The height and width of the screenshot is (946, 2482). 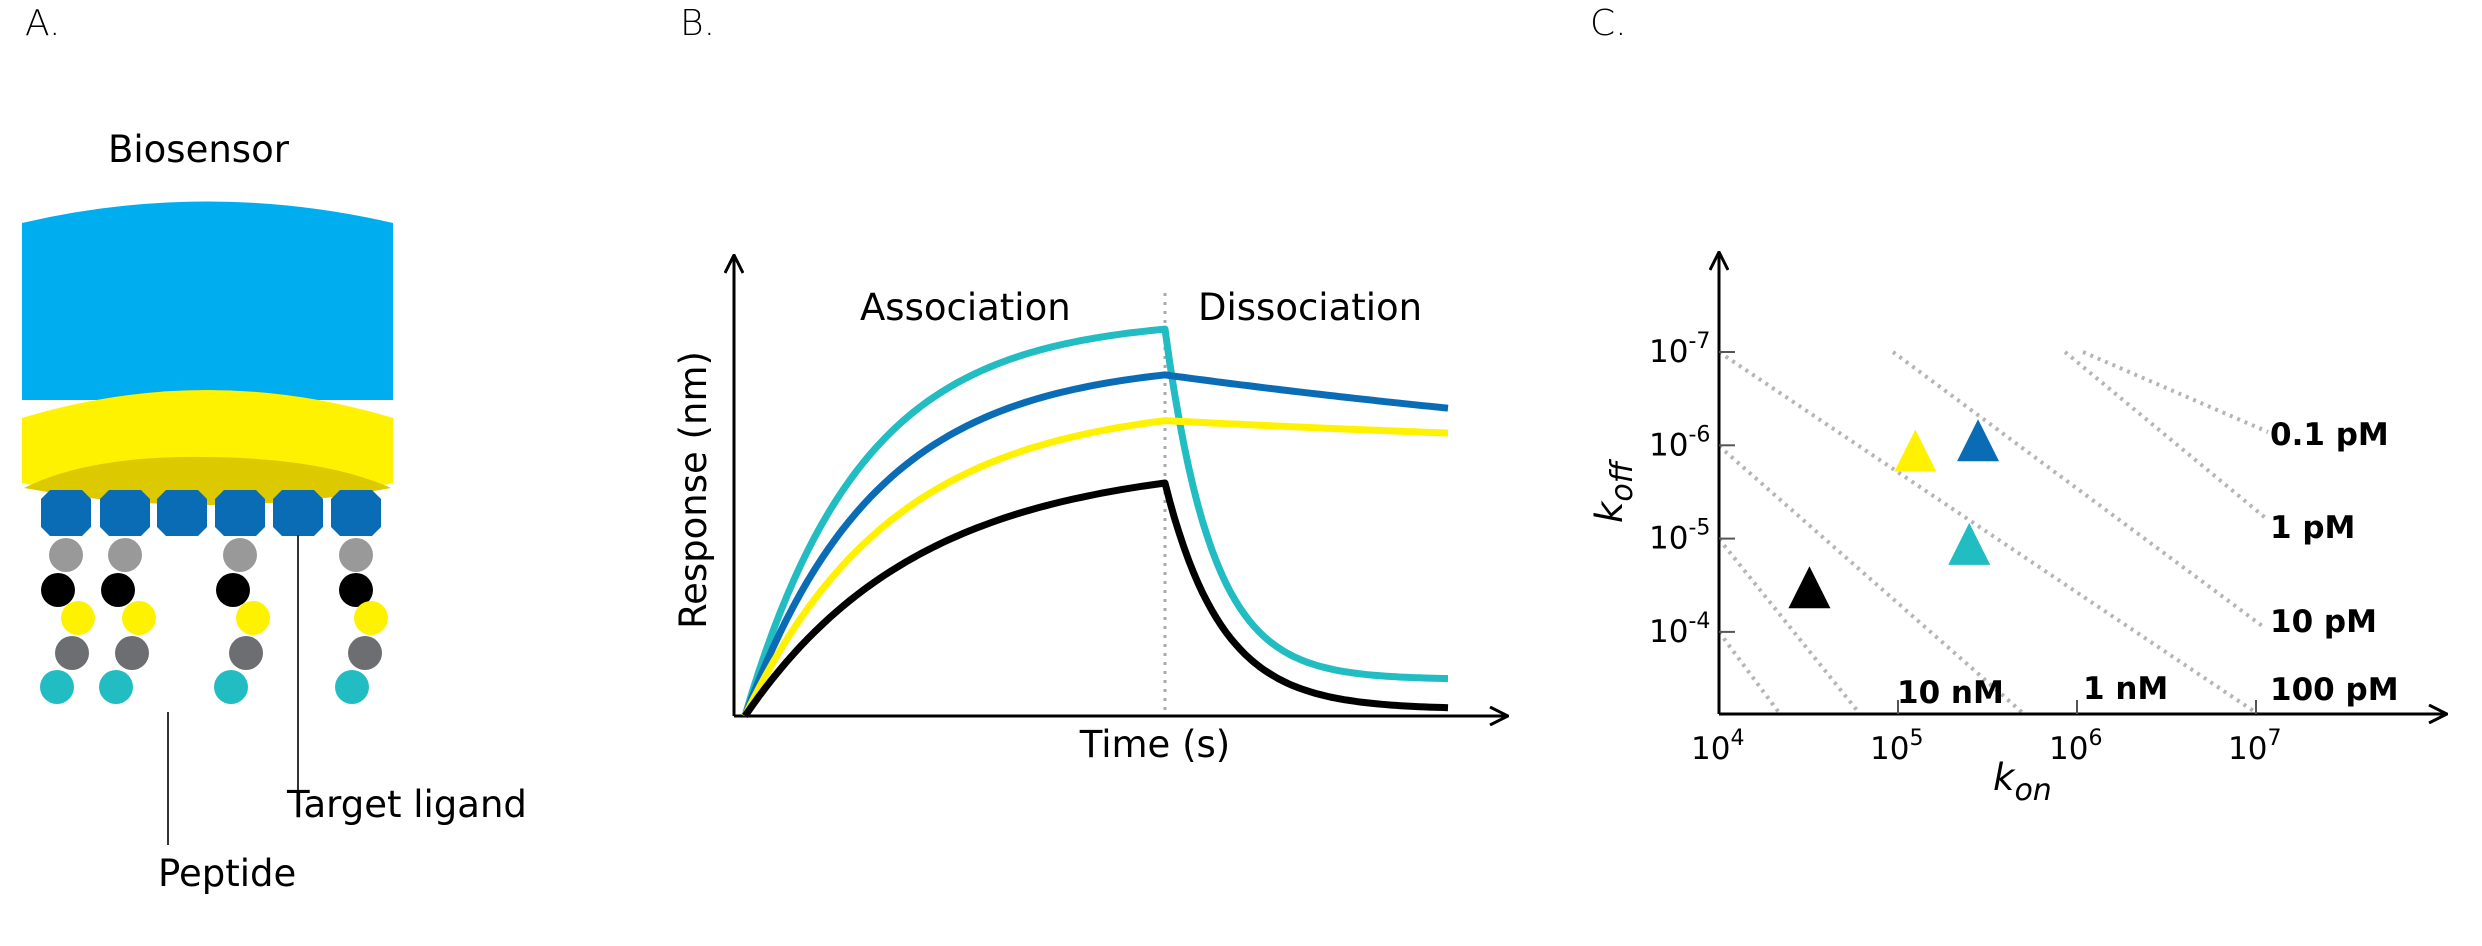 I want to click on affinity-x-label: kon, so click(x=2022, y=782).